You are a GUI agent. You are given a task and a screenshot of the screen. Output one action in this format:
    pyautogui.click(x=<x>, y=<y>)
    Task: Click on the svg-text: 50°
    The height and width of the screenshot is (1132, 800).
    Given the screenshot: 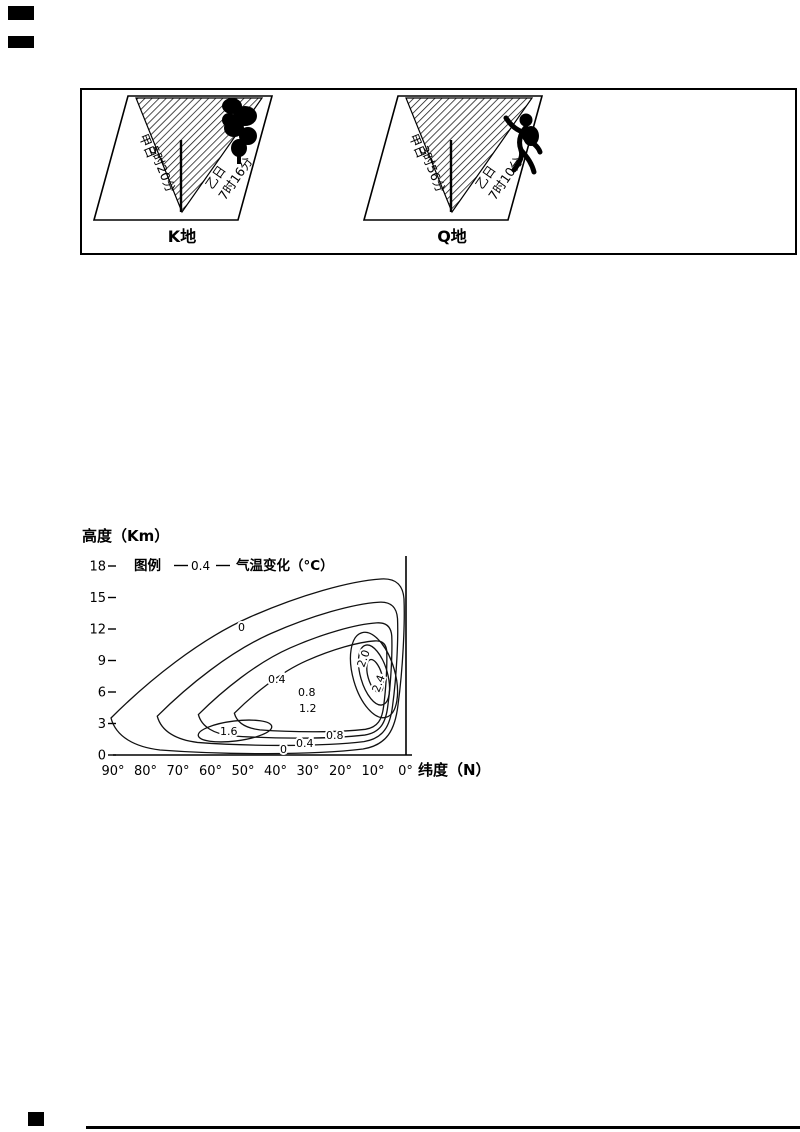 What is the action you would take?
    pyautogui.click(x=242, y=771)
    